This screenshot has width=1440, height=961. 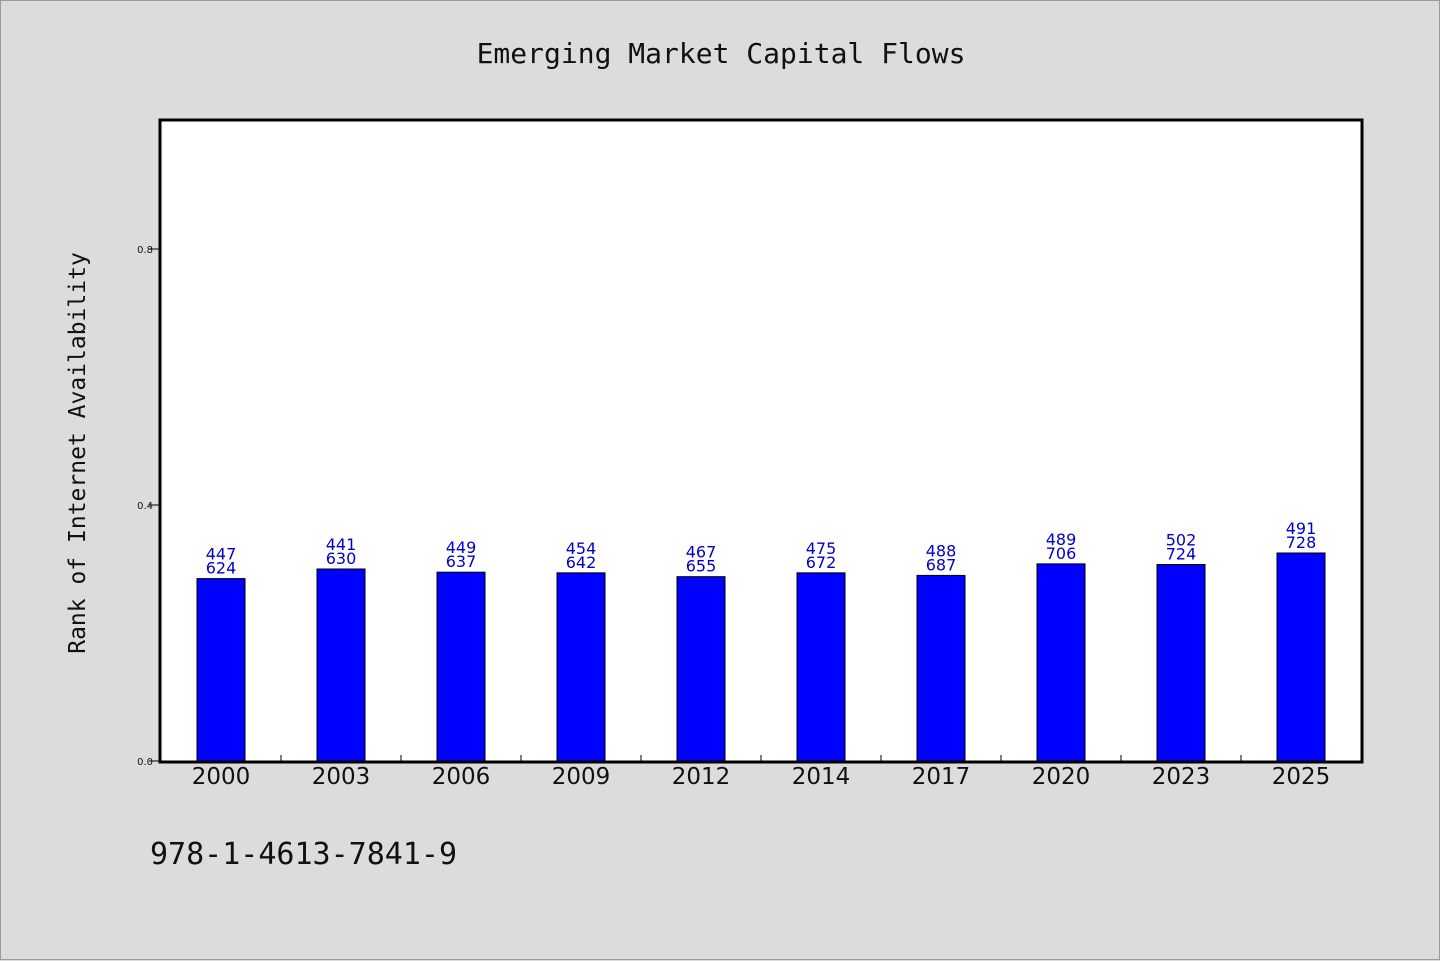 What do you see at coordinates (341, 558) in the screenshot?
I see `data-label-bottom: 630` at bounding box center [341, 558].